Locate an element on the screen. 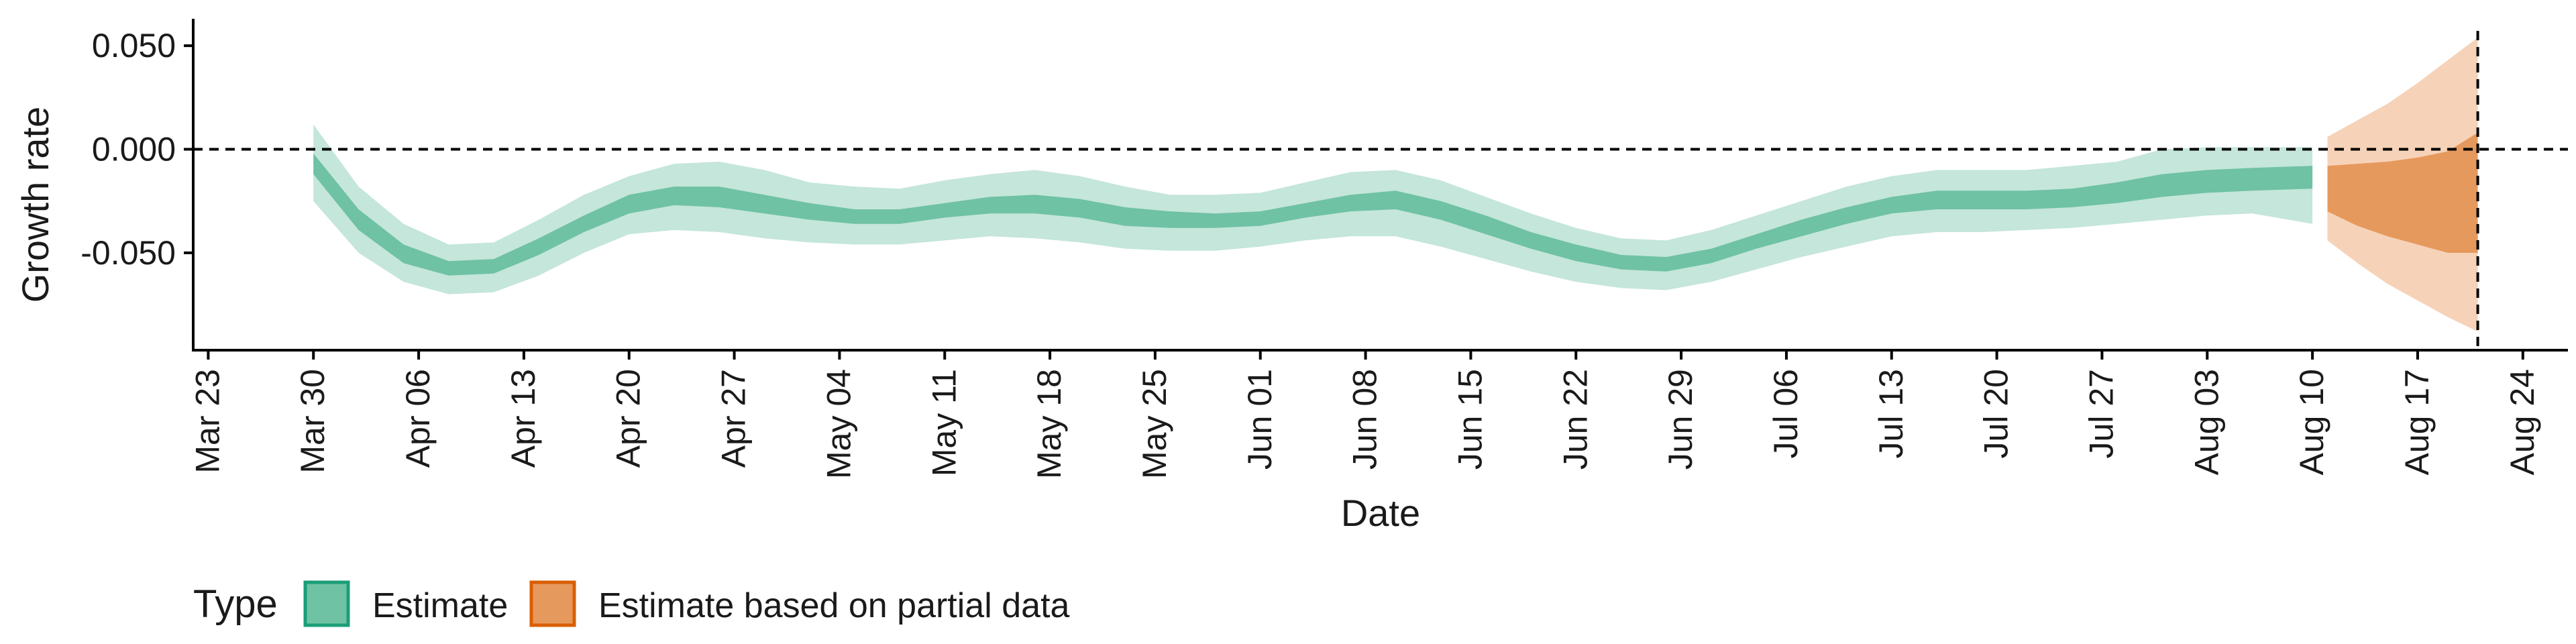 Image resolution: width=2576 pixels, height=644 pixels. x-tick-label: Apr 27 is located at coordinates (734, 418).